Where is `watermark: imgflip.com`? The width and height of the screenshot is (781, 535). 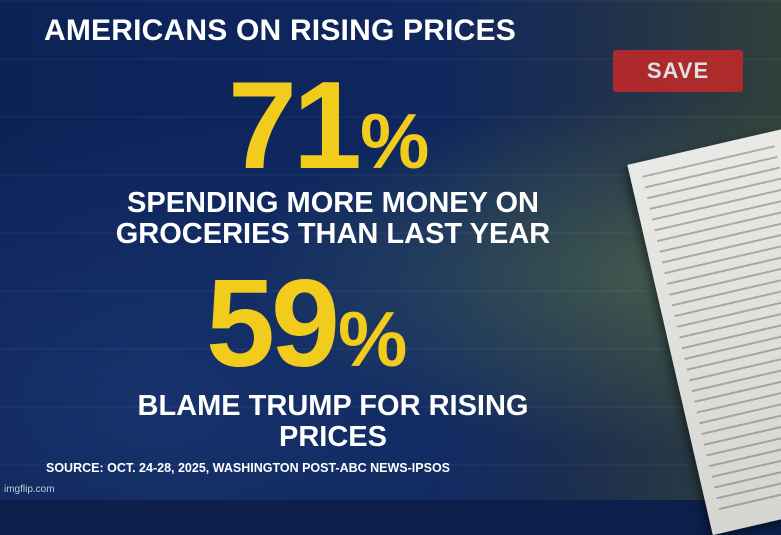 watermark: imgflip.com is located at coordinates (29, 489).